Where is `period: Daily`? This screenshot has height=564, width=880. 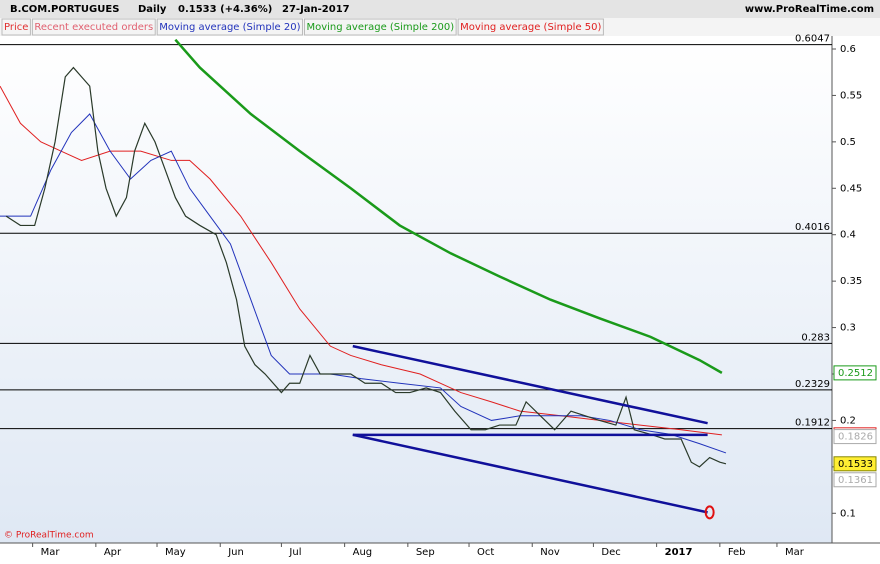
period: Daily is located at coordinates (152, 9).